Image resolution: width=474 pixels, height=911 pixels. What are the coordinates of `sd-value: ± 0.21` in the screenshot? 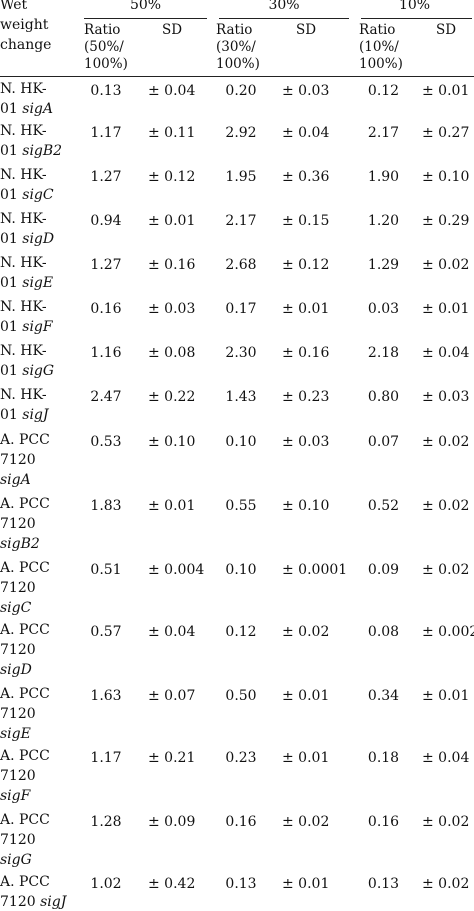 It's located at (172, 758).